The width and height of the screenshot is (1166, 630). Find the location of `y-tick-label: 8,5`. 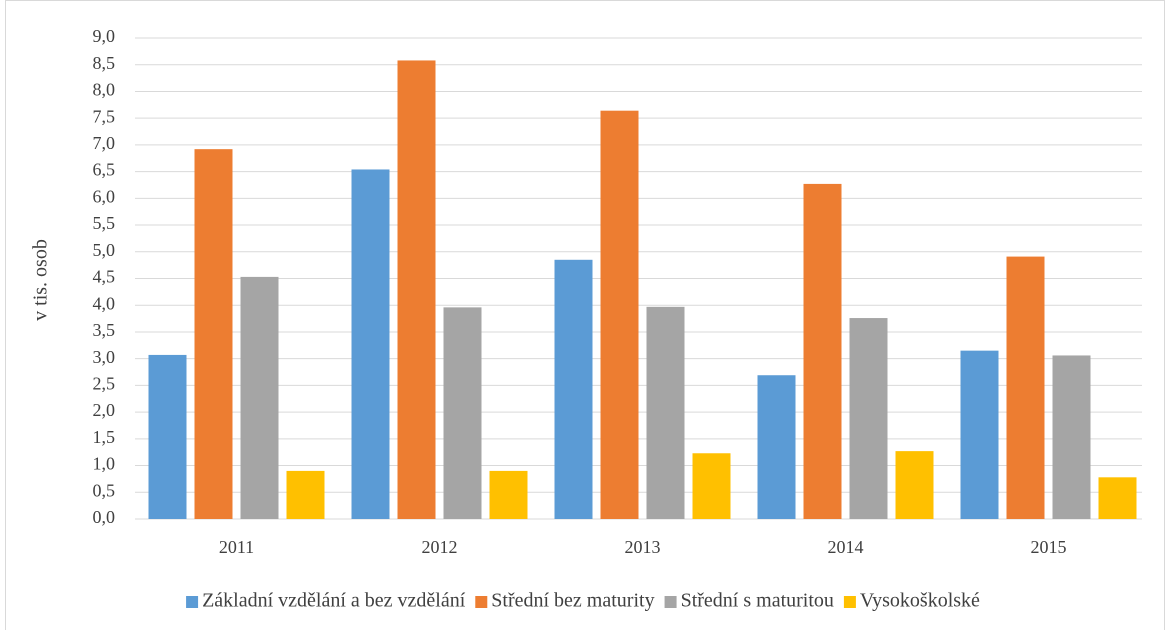

y-tick-label: 8,5 is located at coordinates (104, 63).